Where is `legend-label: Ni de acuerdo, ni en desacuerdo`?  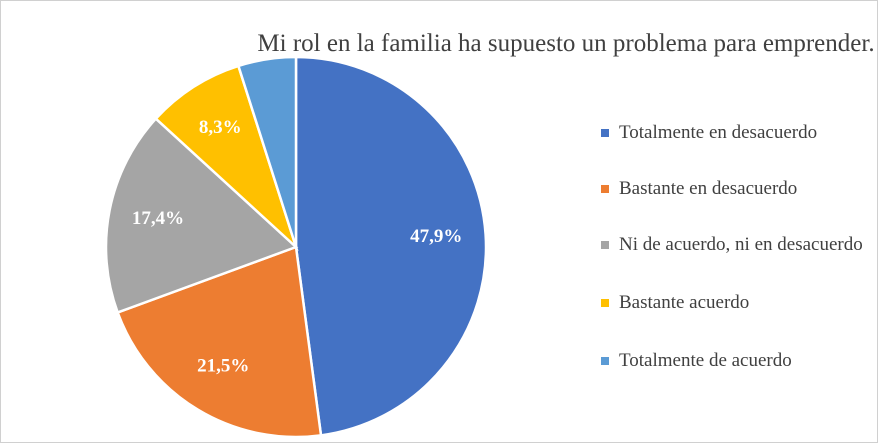
legend-label: Ni de acuerdo, ni en desacuerdo is located at coordinates (741, 244).